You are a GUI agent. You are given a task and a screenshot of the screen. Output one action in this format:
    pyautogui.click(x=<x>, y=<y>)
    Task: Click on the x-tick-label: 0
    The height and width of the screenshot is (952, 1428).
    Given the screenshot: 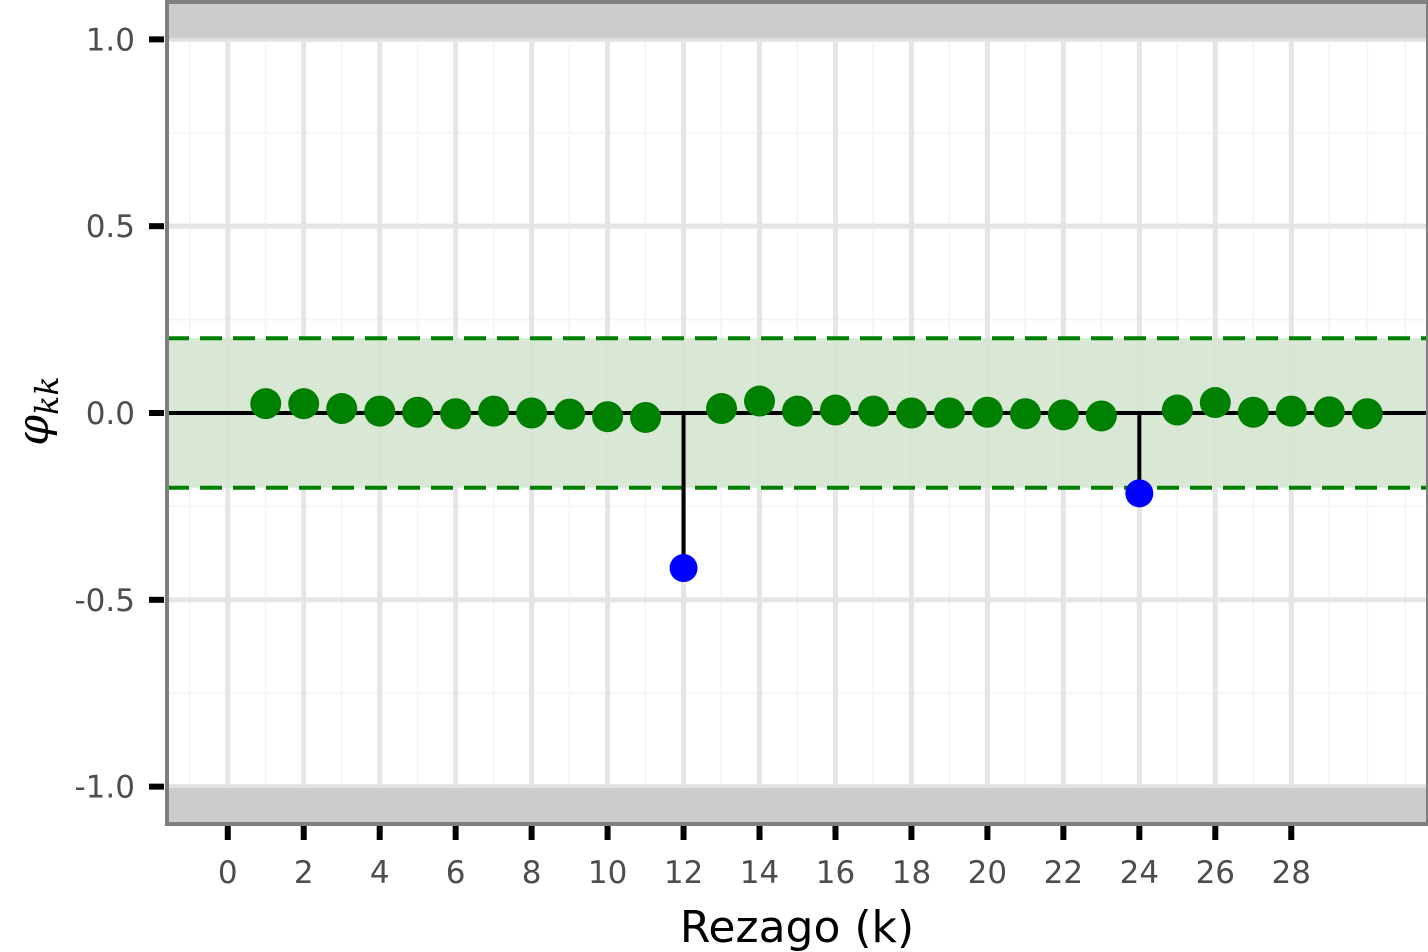 What is the action you would take?
    pyautogui.click(x=228, y=873)
    